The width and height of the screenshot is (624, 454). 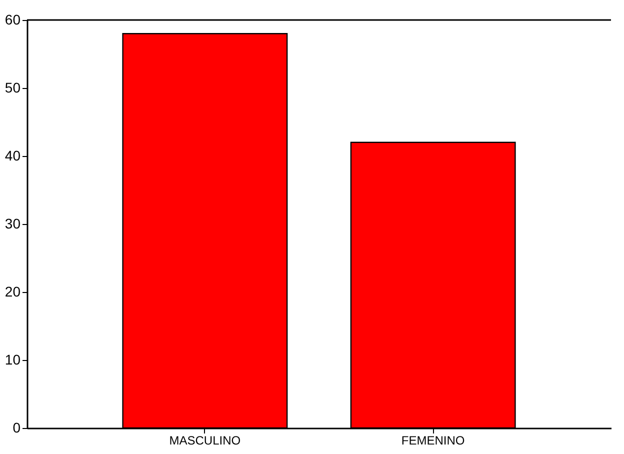 What do you see at coordinates (12, 224) in the screenshot?
I see `y-tick-label: 30` at bounding box center [12, 224].